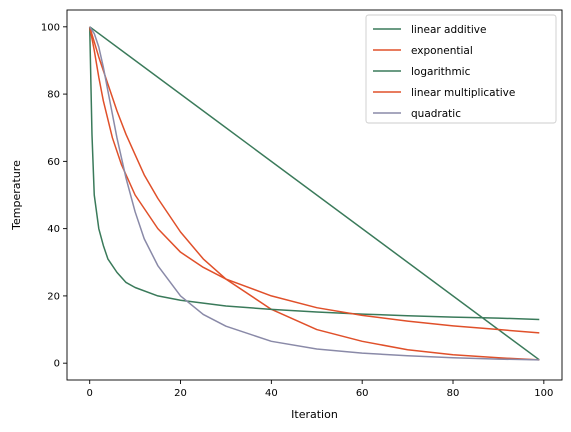  I want to click on y-tick-label: 40, so click(53, 229).